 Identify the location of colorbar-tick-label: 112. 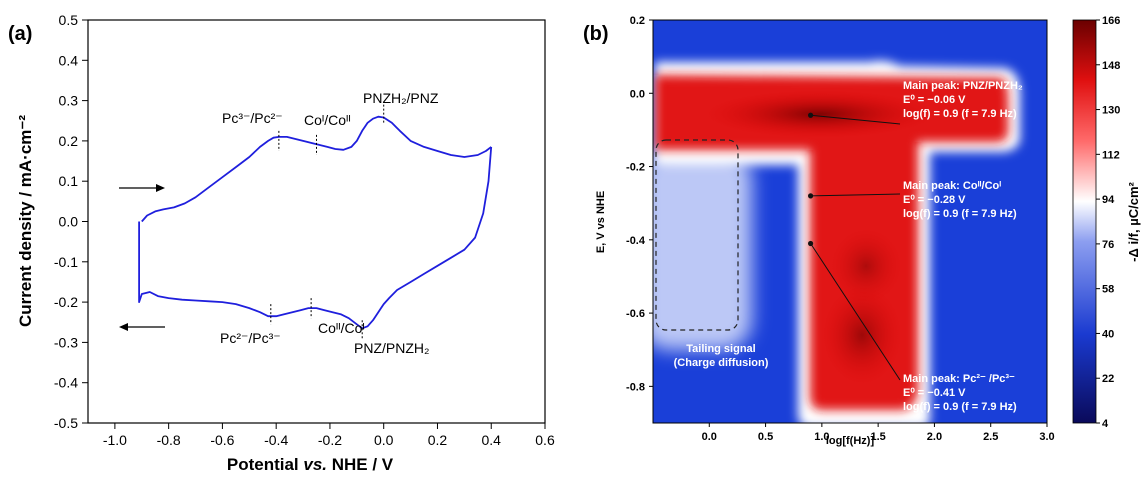
(1111, 155).